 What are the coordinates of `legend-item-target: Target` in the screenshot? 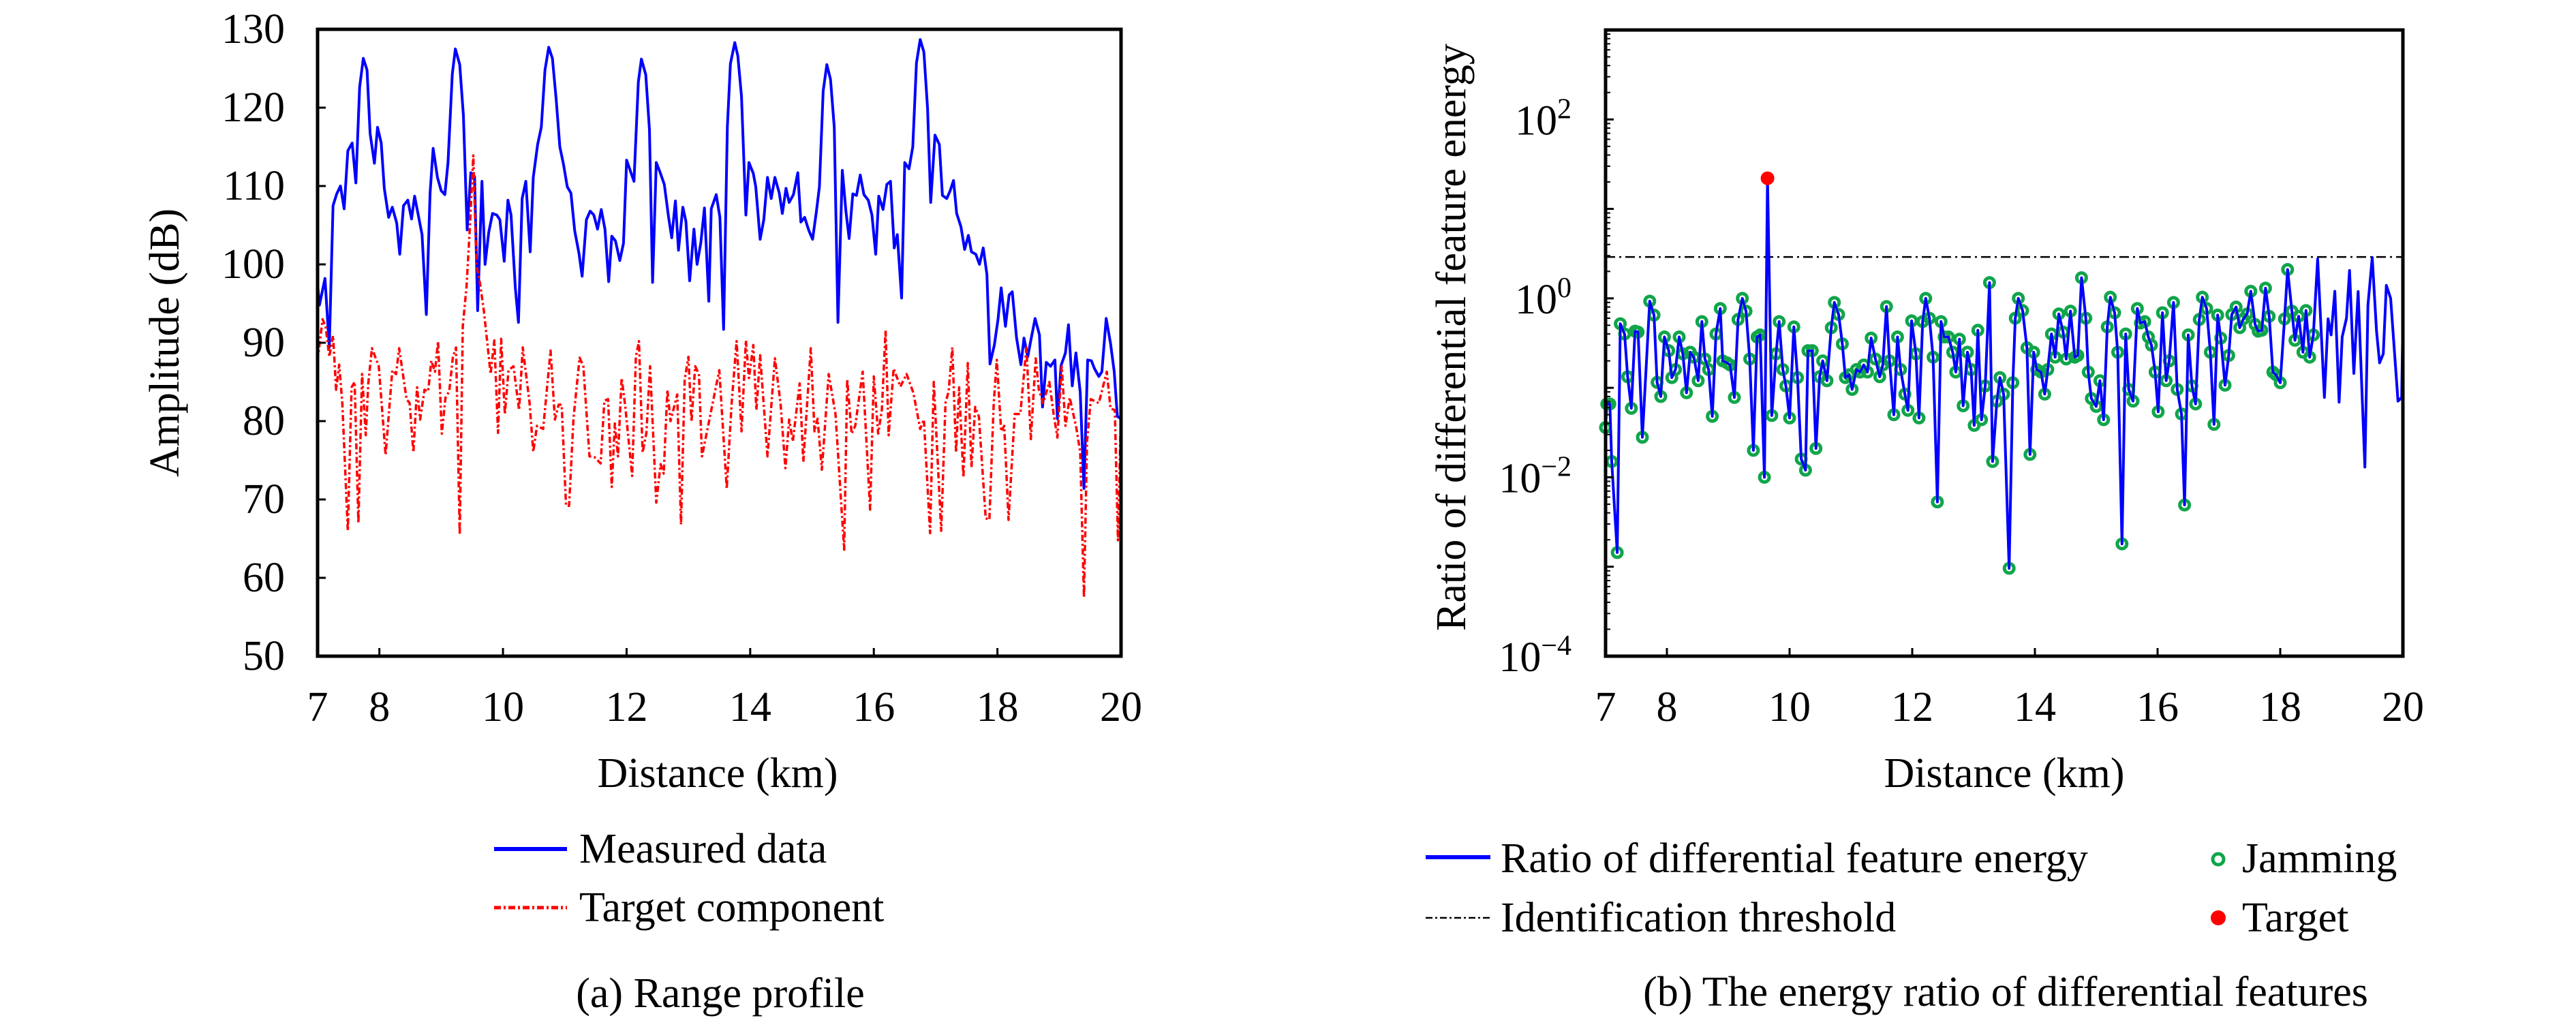 It's located at (2279, 918).